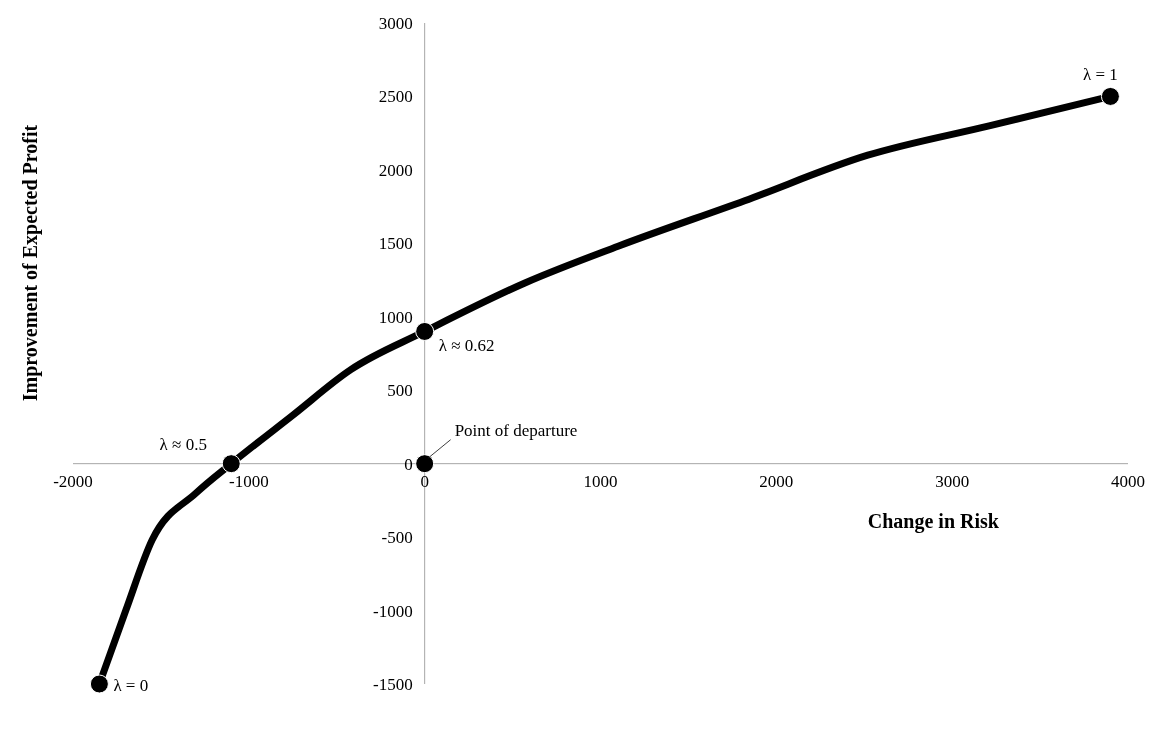 The image size is (1156, 734). I want to click on y-tick-label: 3000, so click(395, 23).